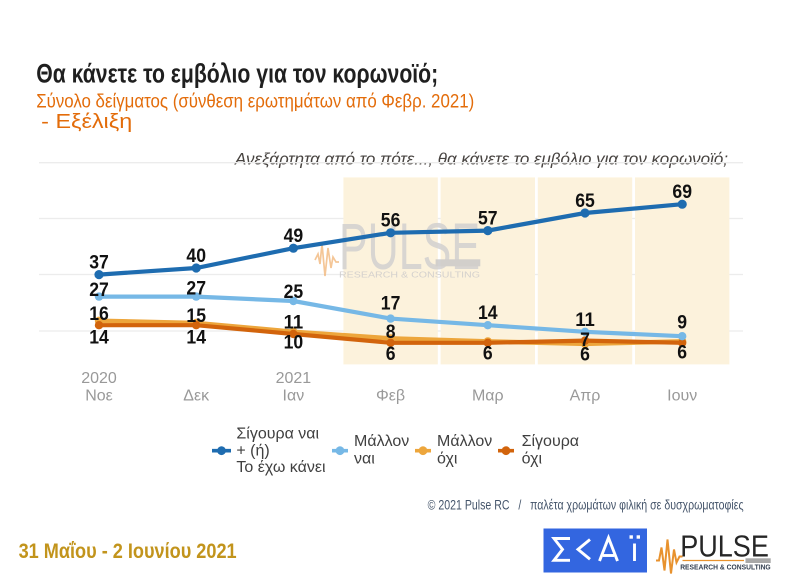 The width and height of the screenshot is (787, 582). Describe the element at coordinates (86, 122) in the screenshot. I see `svg-text: - Εξέλιξη` at that location.